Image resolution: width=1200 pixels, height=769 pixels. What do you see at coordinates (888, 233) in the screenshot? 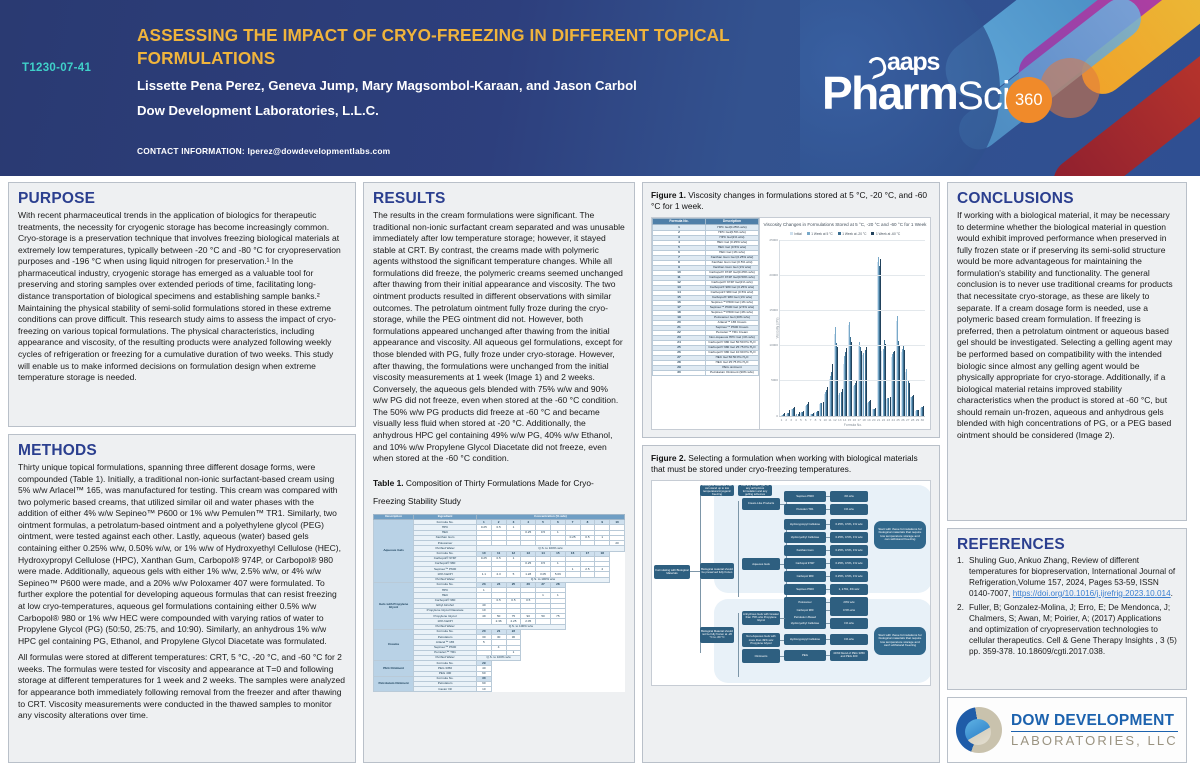
I see `legend-label: 1 Week at -60 °C` at bounding box center [888, 233].